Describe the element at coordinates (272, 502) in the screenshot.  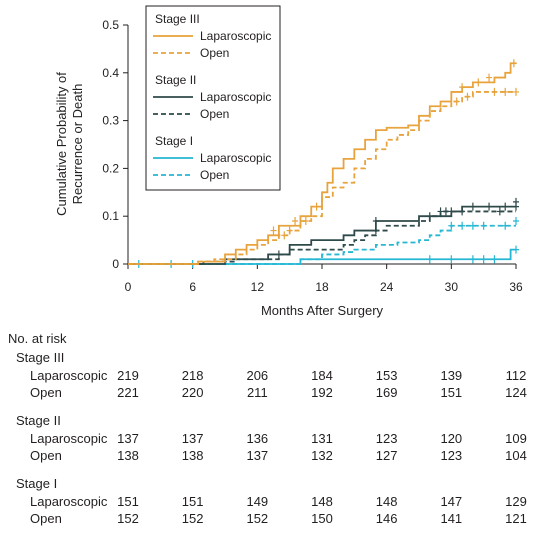
I see `risk-row-stage-i-laparoscopic: Laparoscopic 151 151 149 148 148 147 129` at that location.